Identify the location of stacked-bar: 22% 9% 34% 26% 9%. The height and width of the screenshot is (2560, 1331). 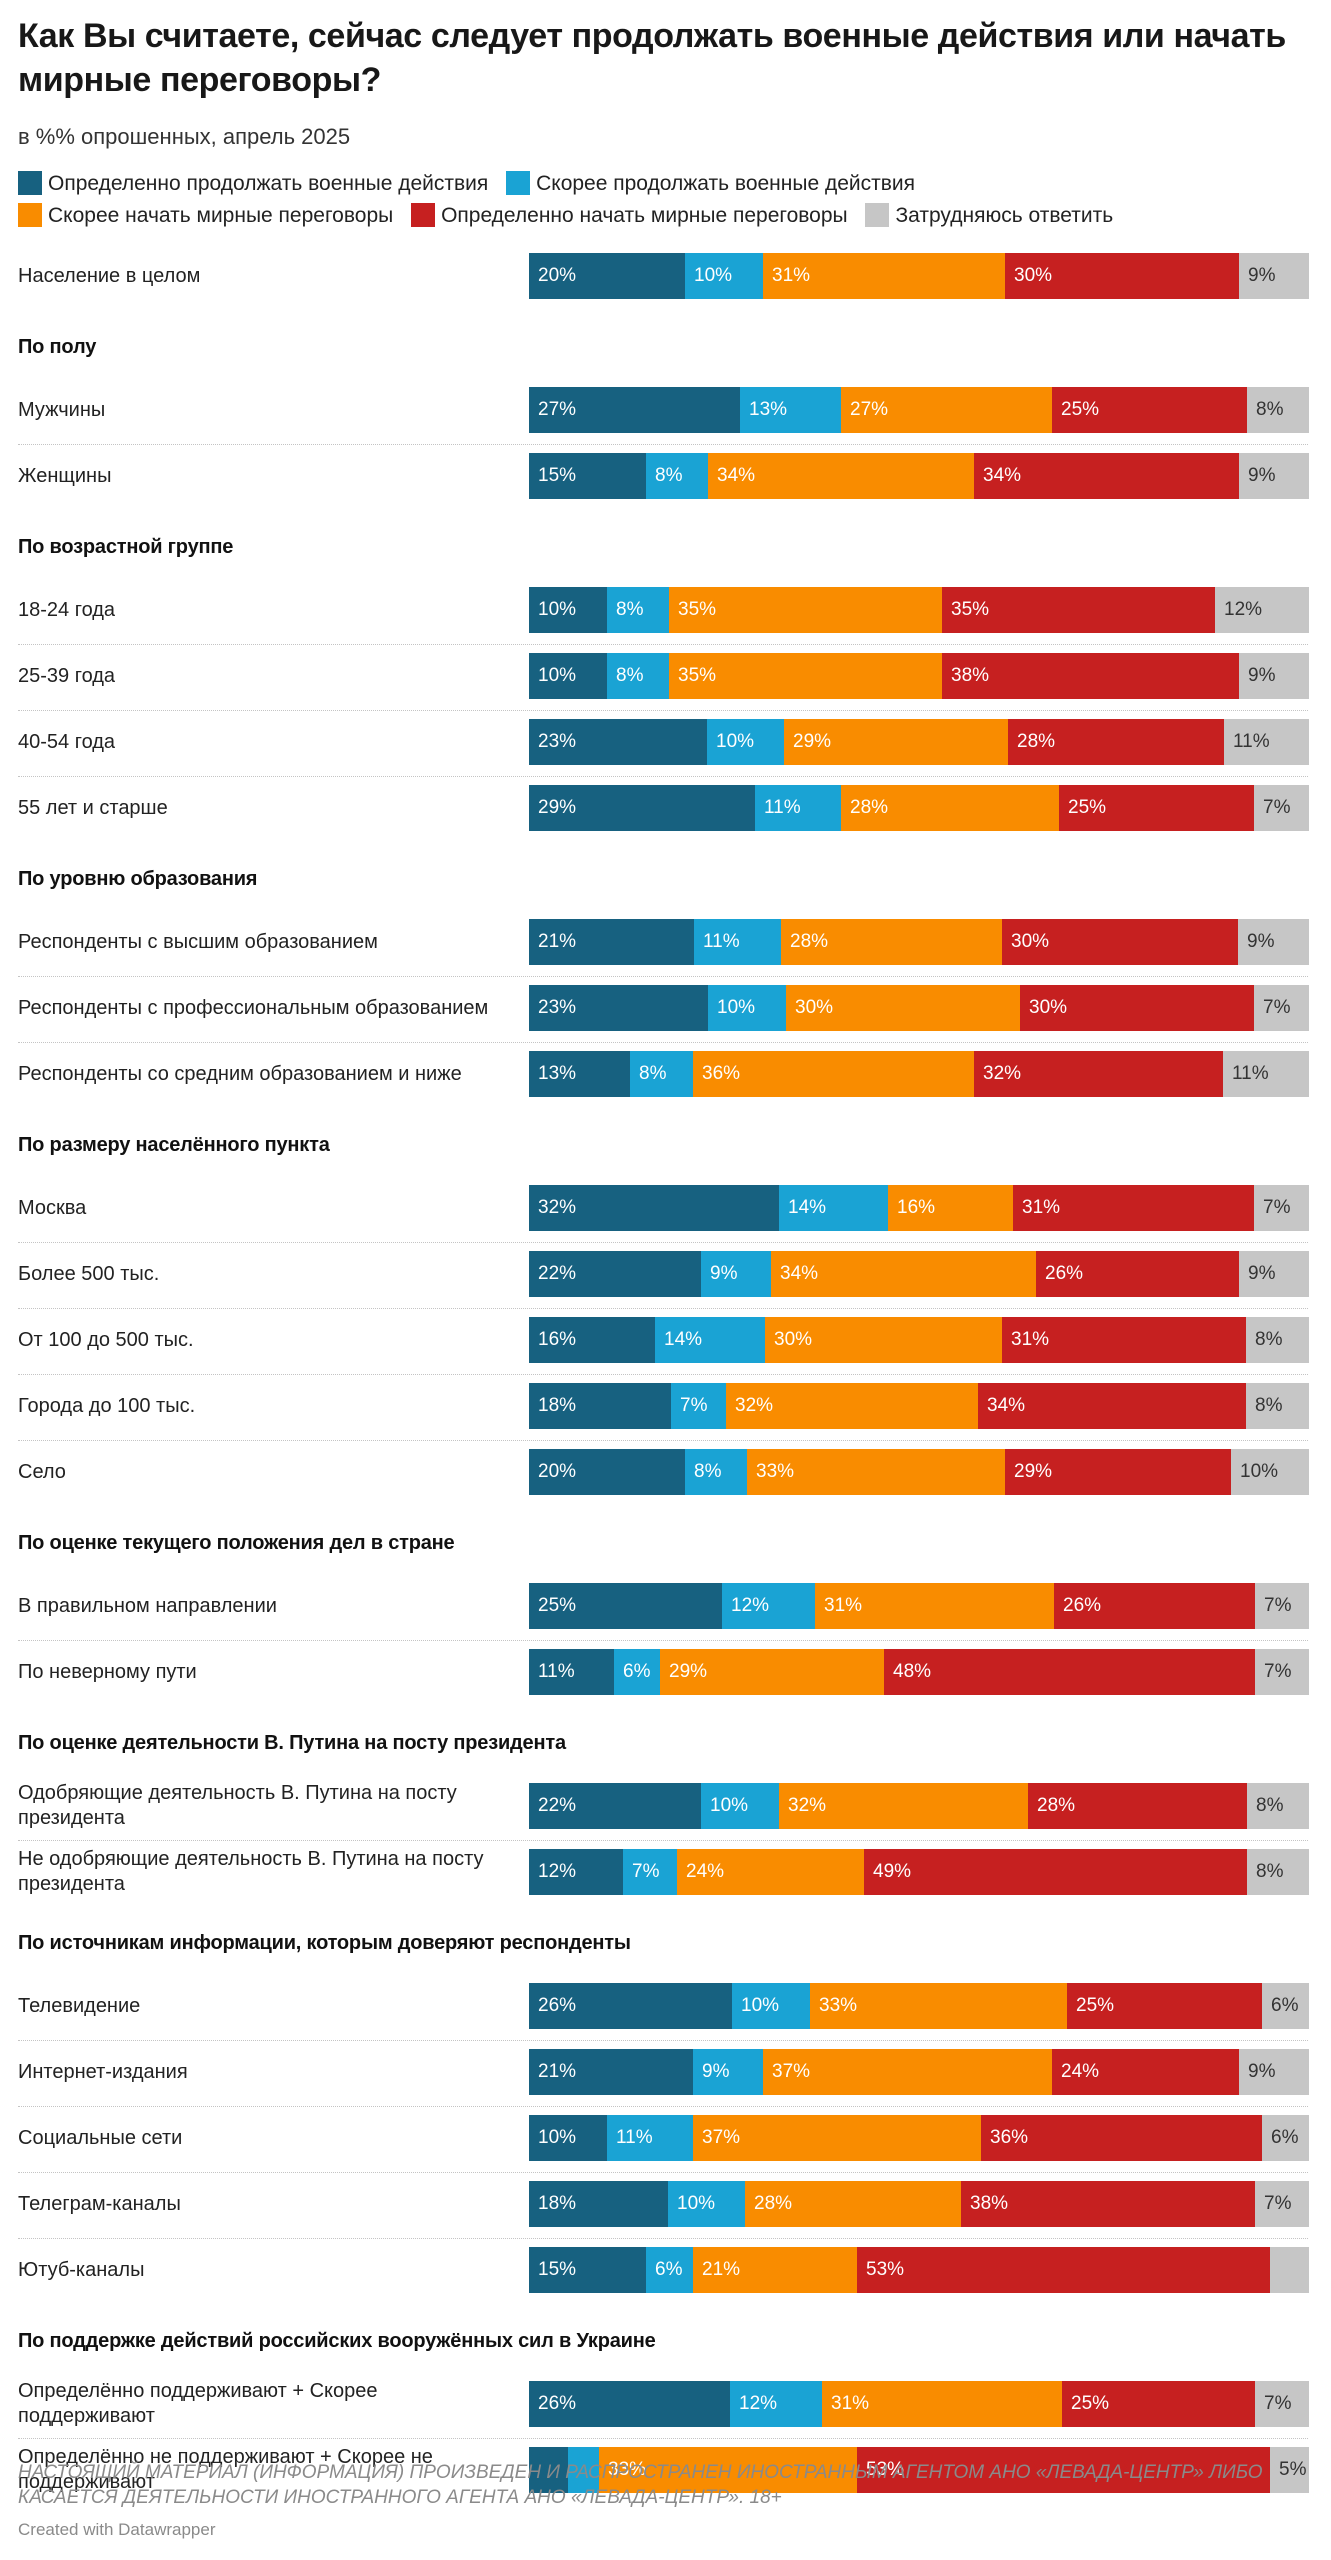
(919, 1274).